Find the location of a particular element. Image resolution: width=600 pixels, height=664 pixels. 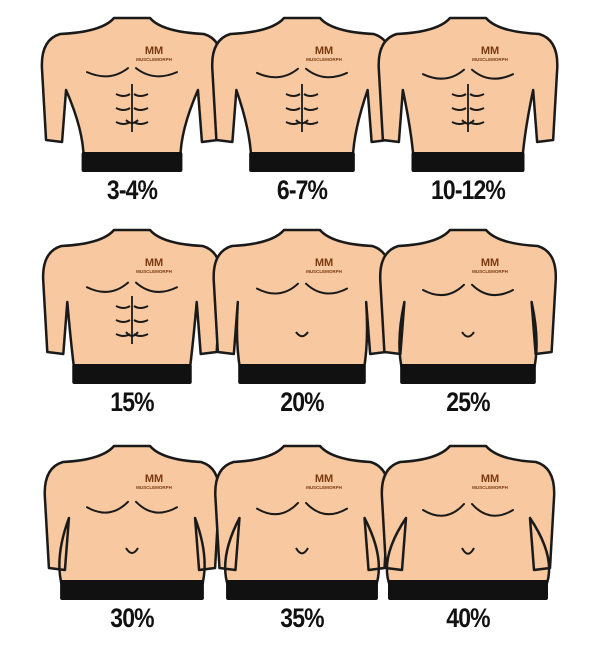

figure-15: MM MUSCLEMORPH 15% is located at coordinates (132, 329).